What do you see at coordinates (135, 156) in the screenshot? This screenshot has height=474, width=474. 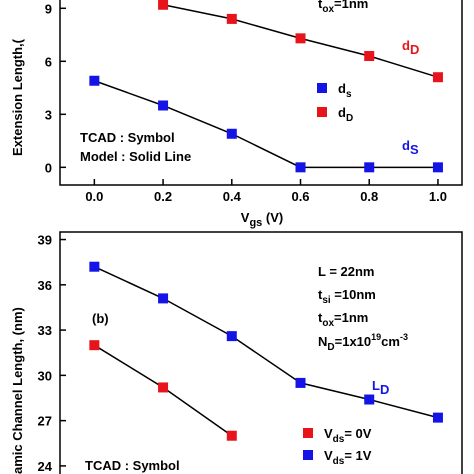 I see `annotation: Model : Solid Line` at bounding box center [135, 156].